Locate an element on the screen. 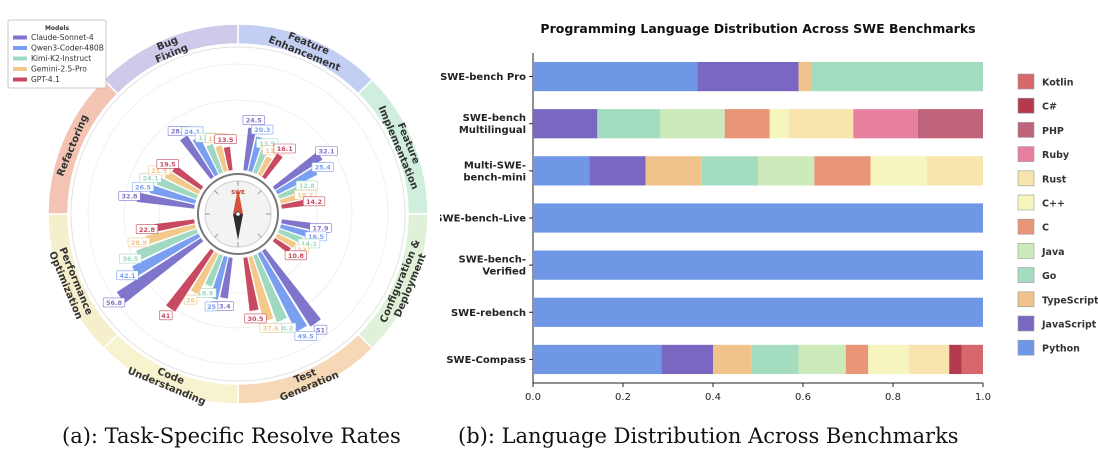 The height and width of the screenshot is (457, 1098). value-label-1-4: 14.2 is located at coordinates (314, 202).